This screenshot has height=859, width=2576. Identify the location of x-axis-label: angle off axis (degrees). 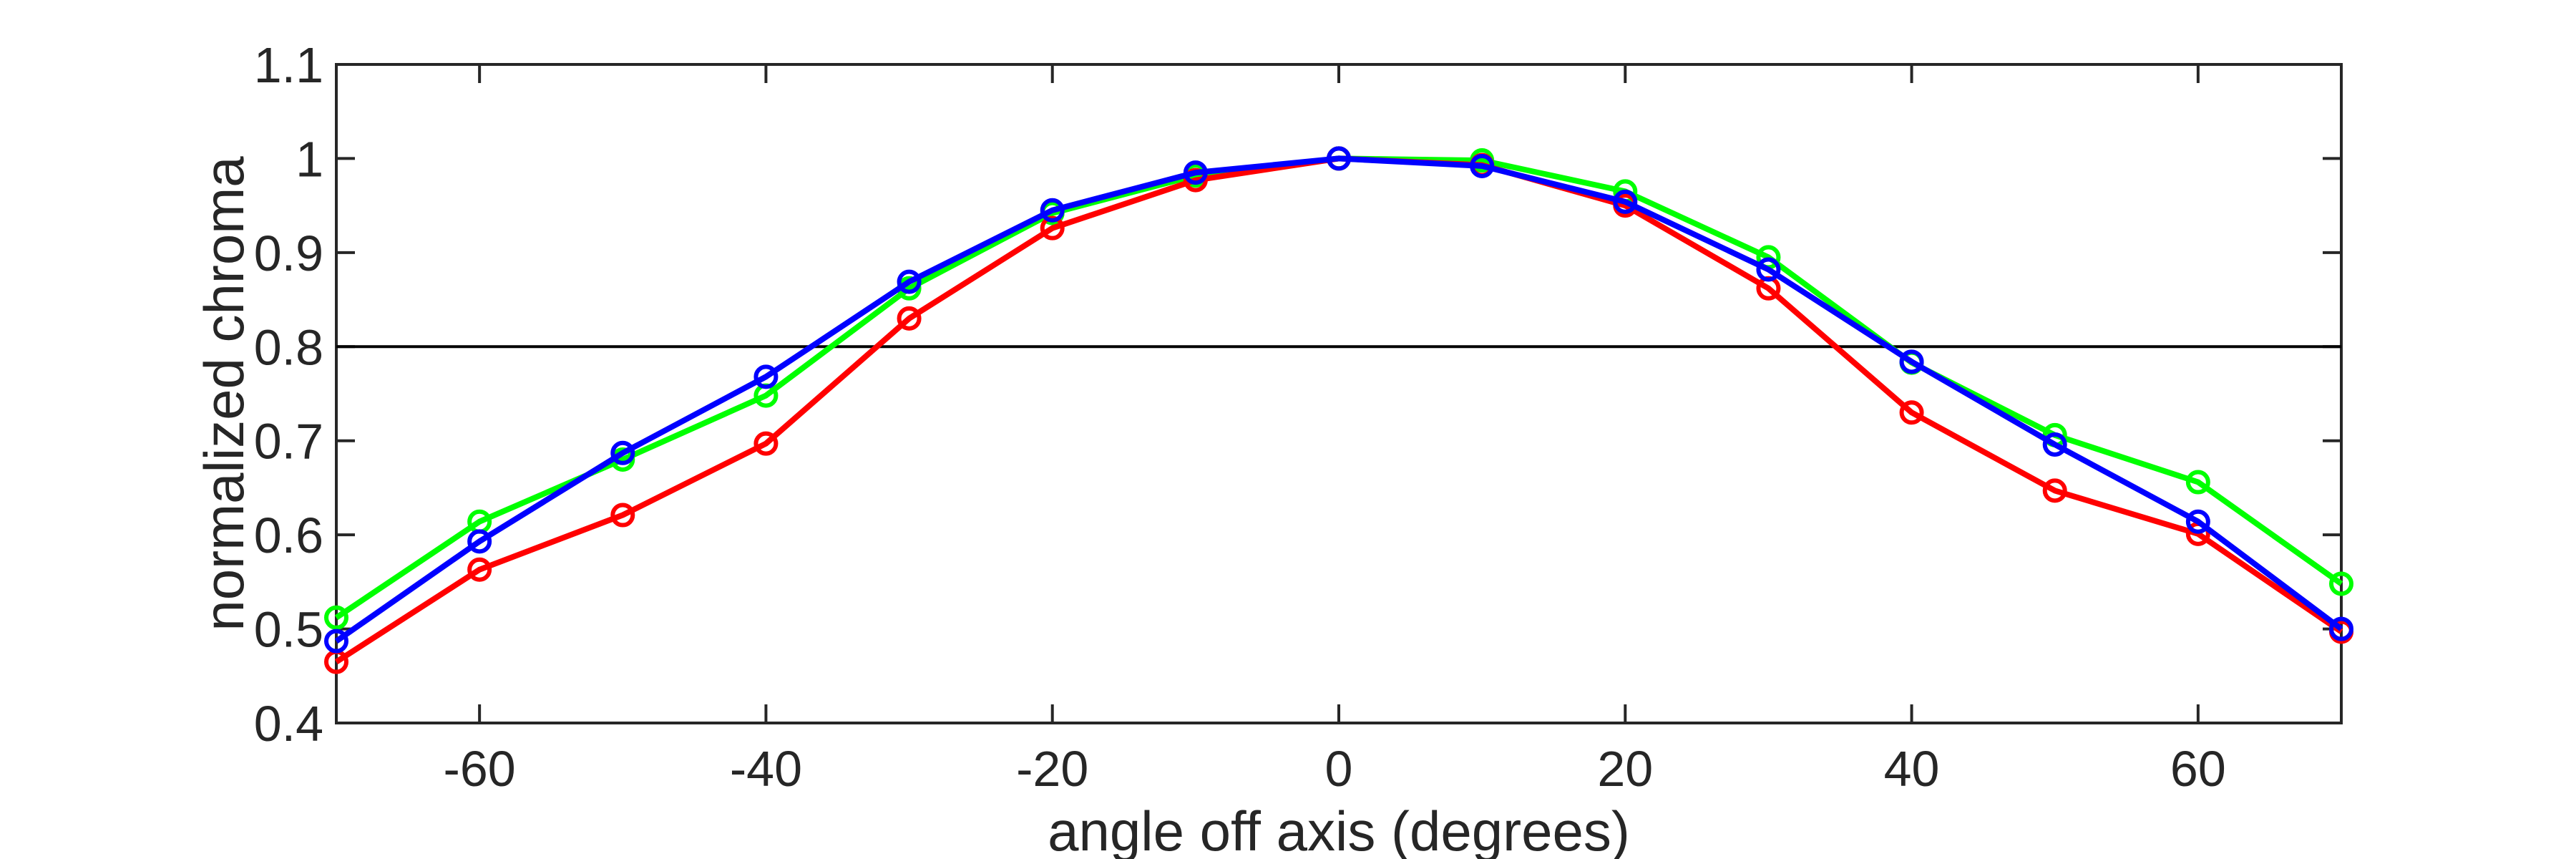
(1339, 830).